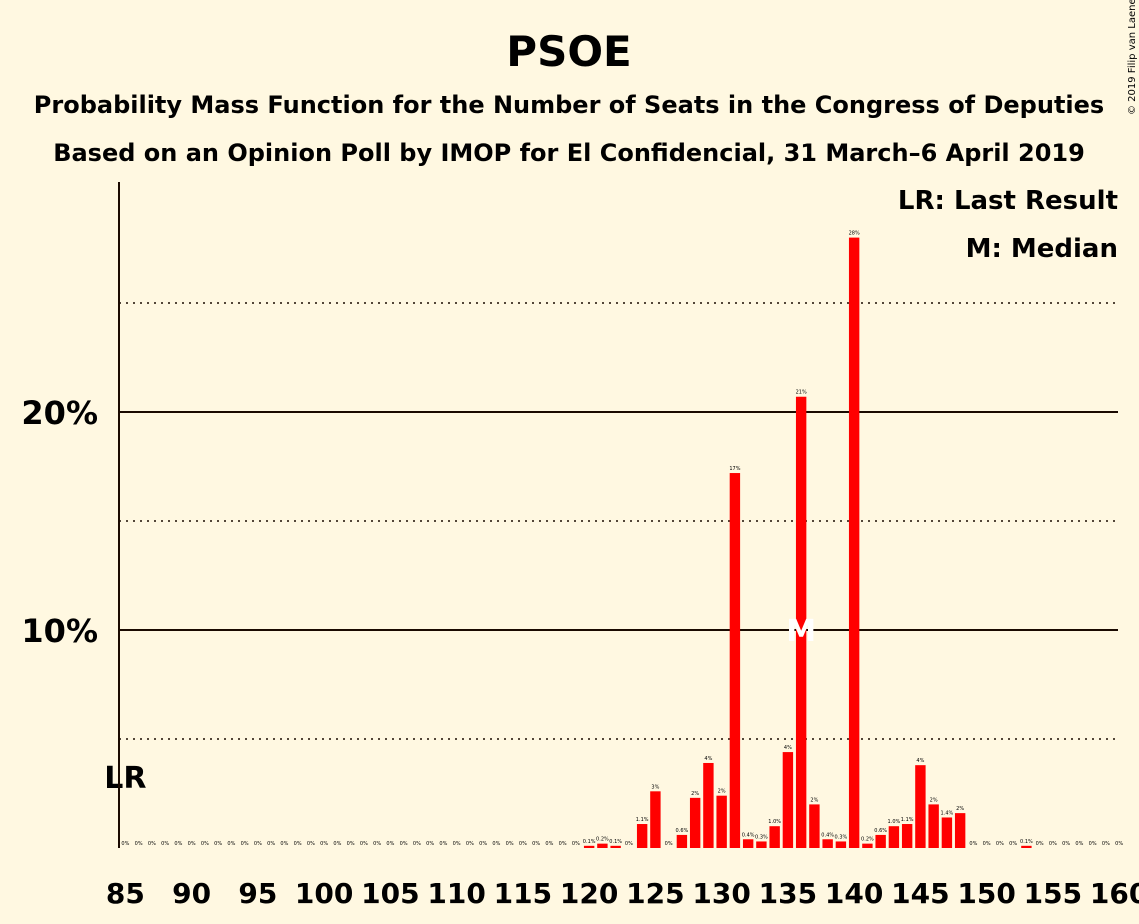 The width and height of the screenshot is (1139, 924). Describe the element at coordinates (311, 844) in the screenshot. I see `bar-label-99: 0%` at that location.